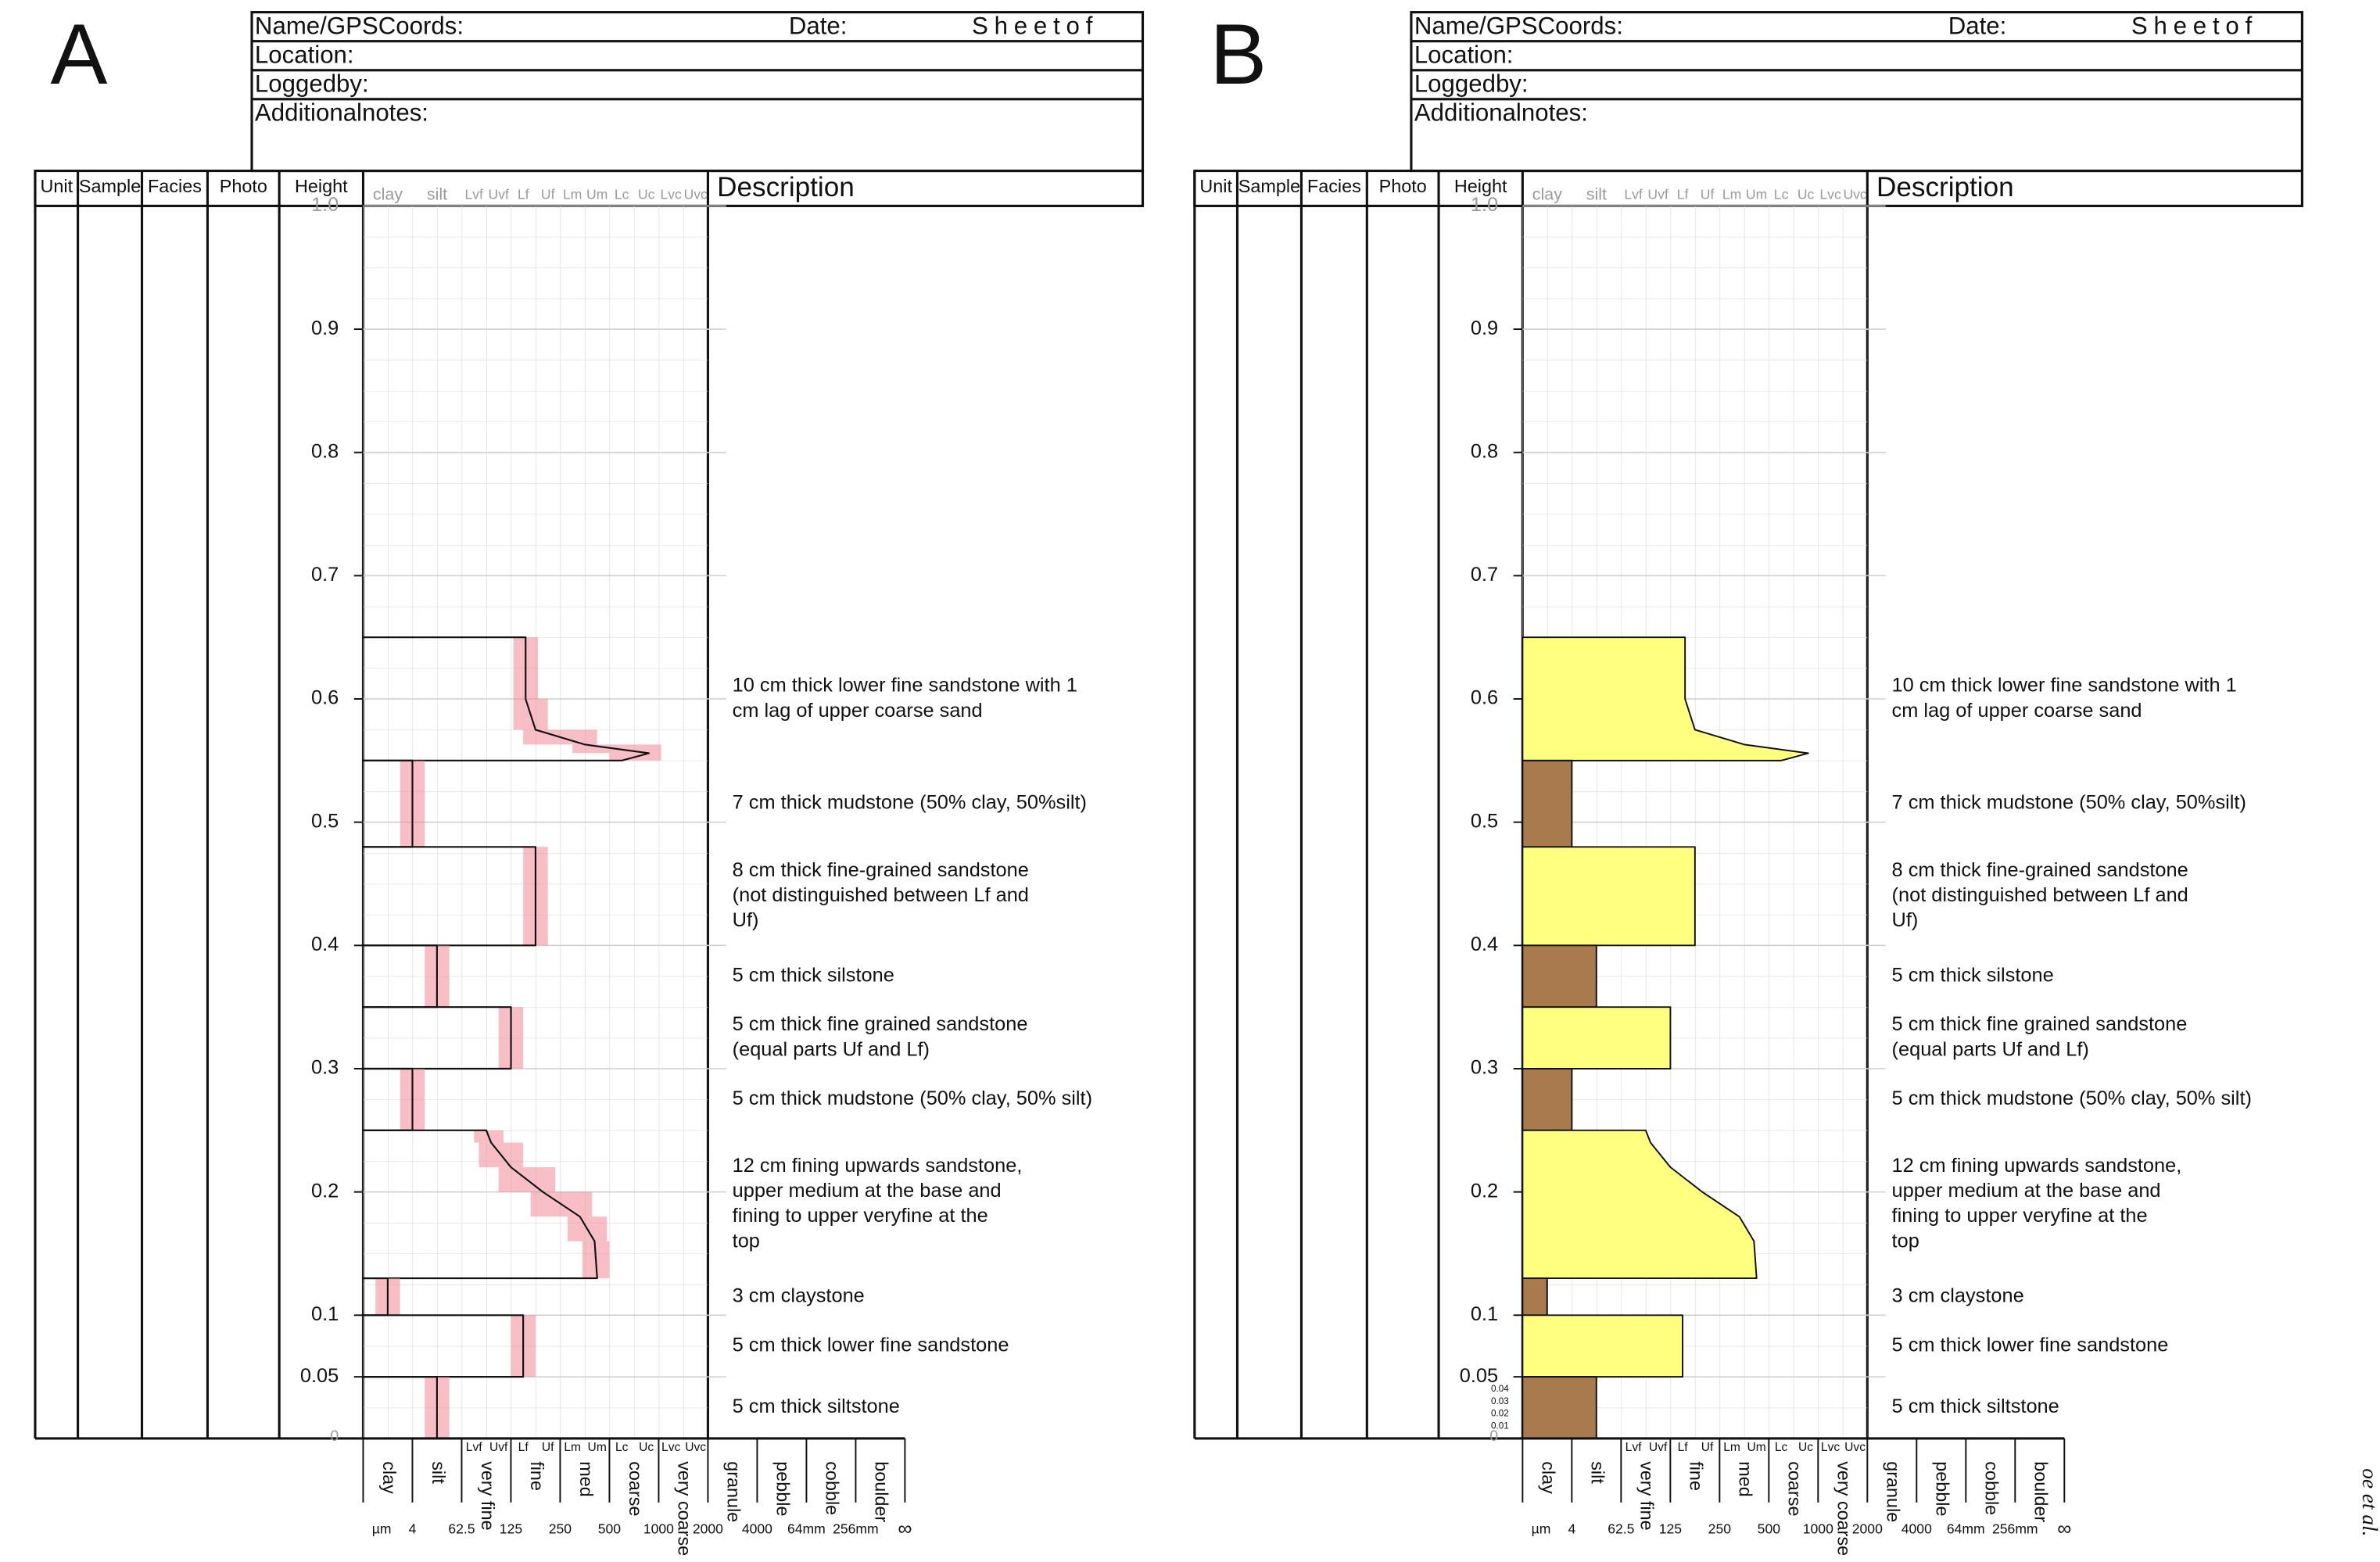 Image resolution: width=2380 pixels, height=1562 pixels. I want to click on fine-tick-label: 0.03, so click(1500, 1401).